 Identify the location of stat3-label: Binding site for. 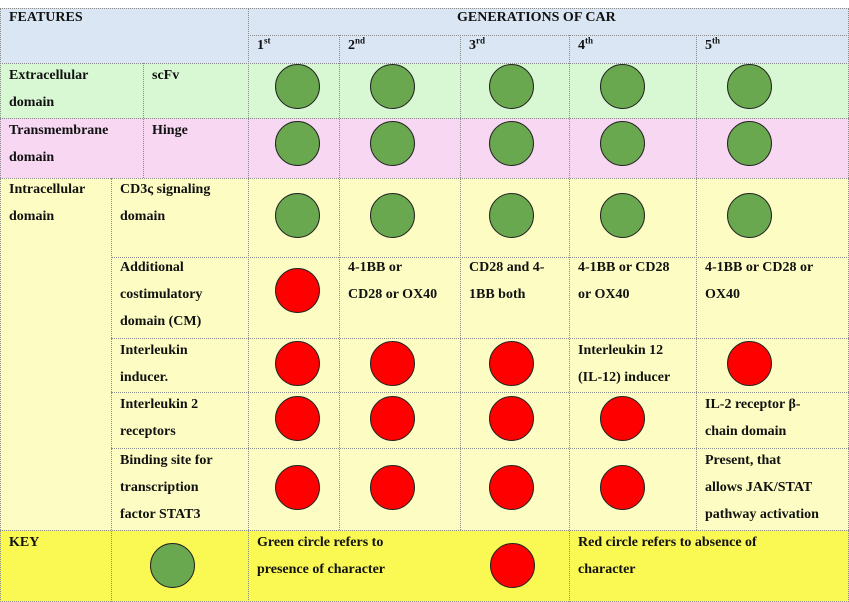
(166, 460).